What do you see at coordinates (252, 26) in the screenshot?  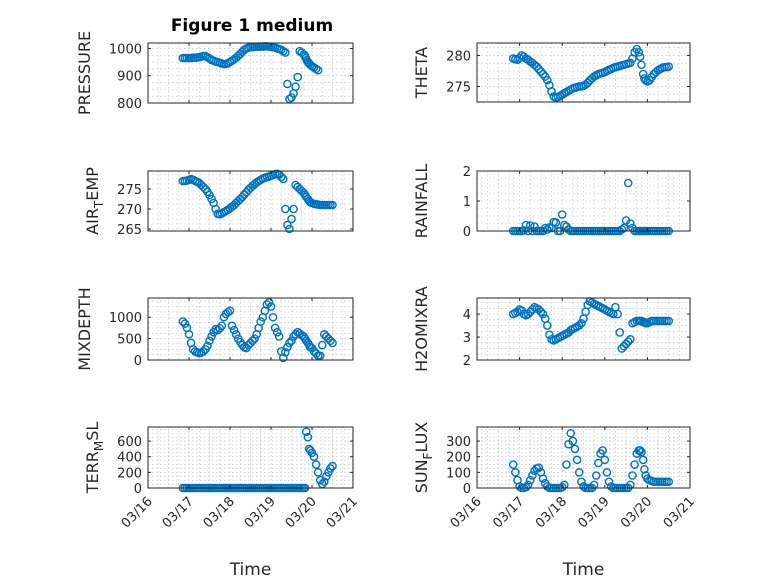 I see `figure-title: Figure 1 medium` at bounding box center [252, 26].